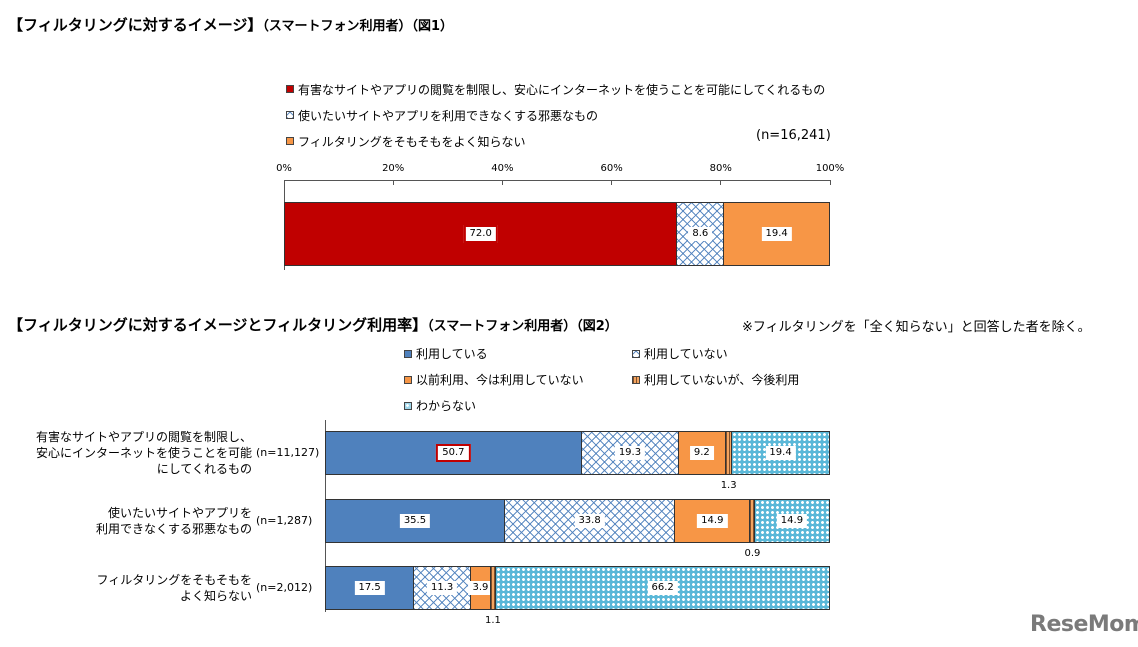 The width and height of the screenshot is (1138, 647). Describe the element at coordinates (500, 380) in the screenshot. I see `legend-label: 以前利用、今は利用していない` at that location.